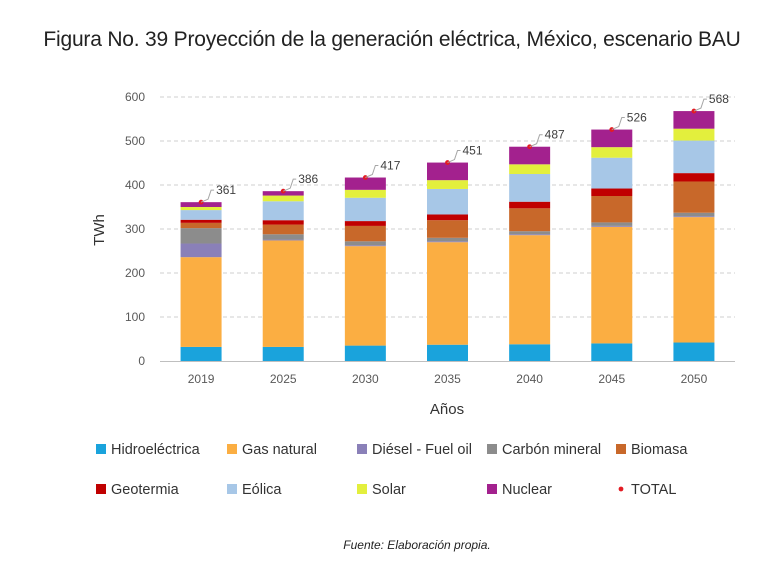  What do you see at coordinates (551, 450) in the screenshot?
I see `legend-label: Carbón mineral` at bounding box center [551, 450].